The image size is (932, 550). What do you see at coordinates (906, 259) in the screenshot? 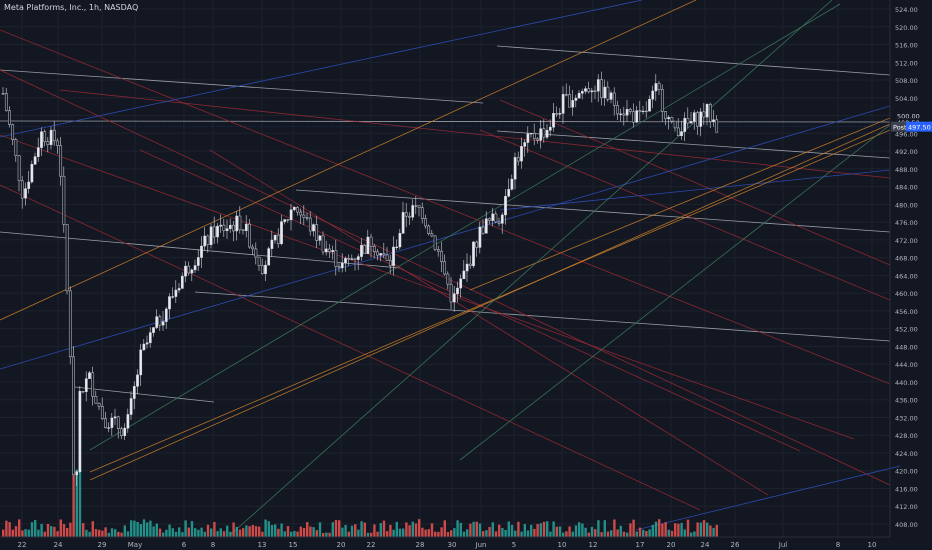
I see `y-tick-label: 468.00` at bounding box center [906, 259].